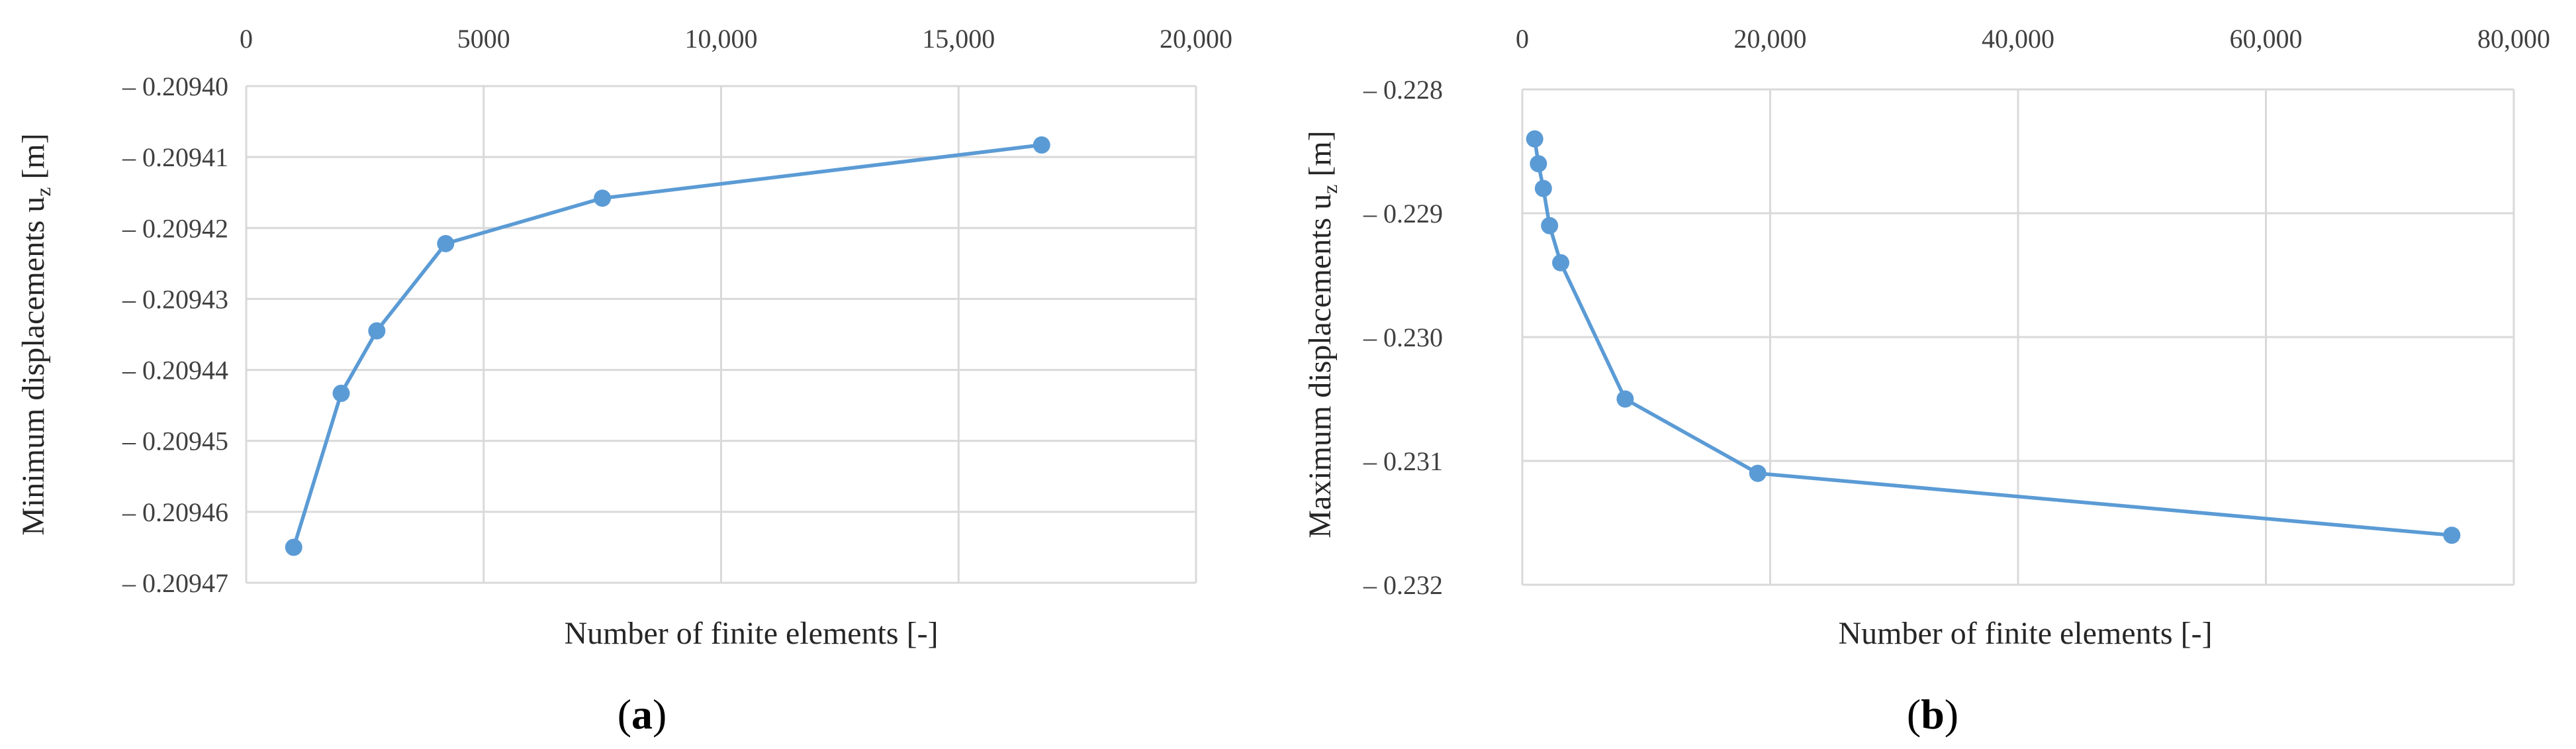 This screenshot has width=2576, height=749. I want to click on y-tick-label-b-1: – 0.229, so click(1403, 213).